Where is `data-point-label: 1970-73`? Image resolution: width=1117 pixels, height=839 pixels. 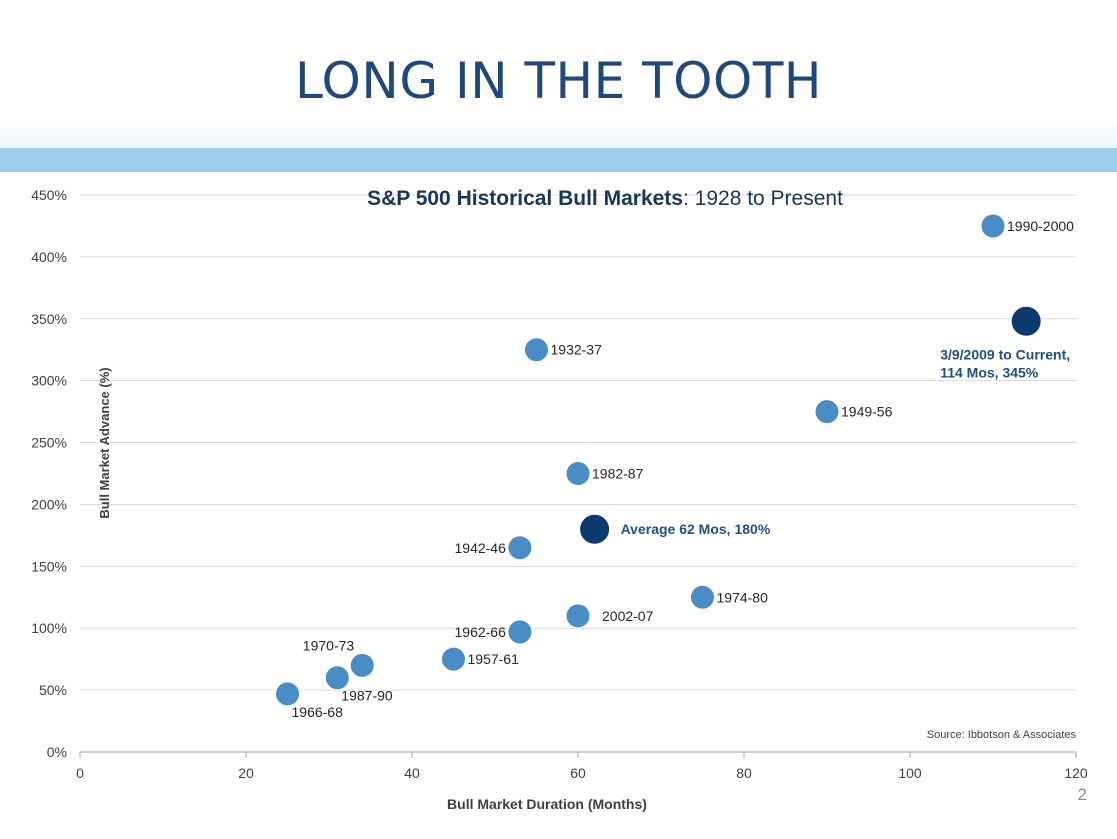 data-point-label: 1970-73 is located at coordinates (329, 645).